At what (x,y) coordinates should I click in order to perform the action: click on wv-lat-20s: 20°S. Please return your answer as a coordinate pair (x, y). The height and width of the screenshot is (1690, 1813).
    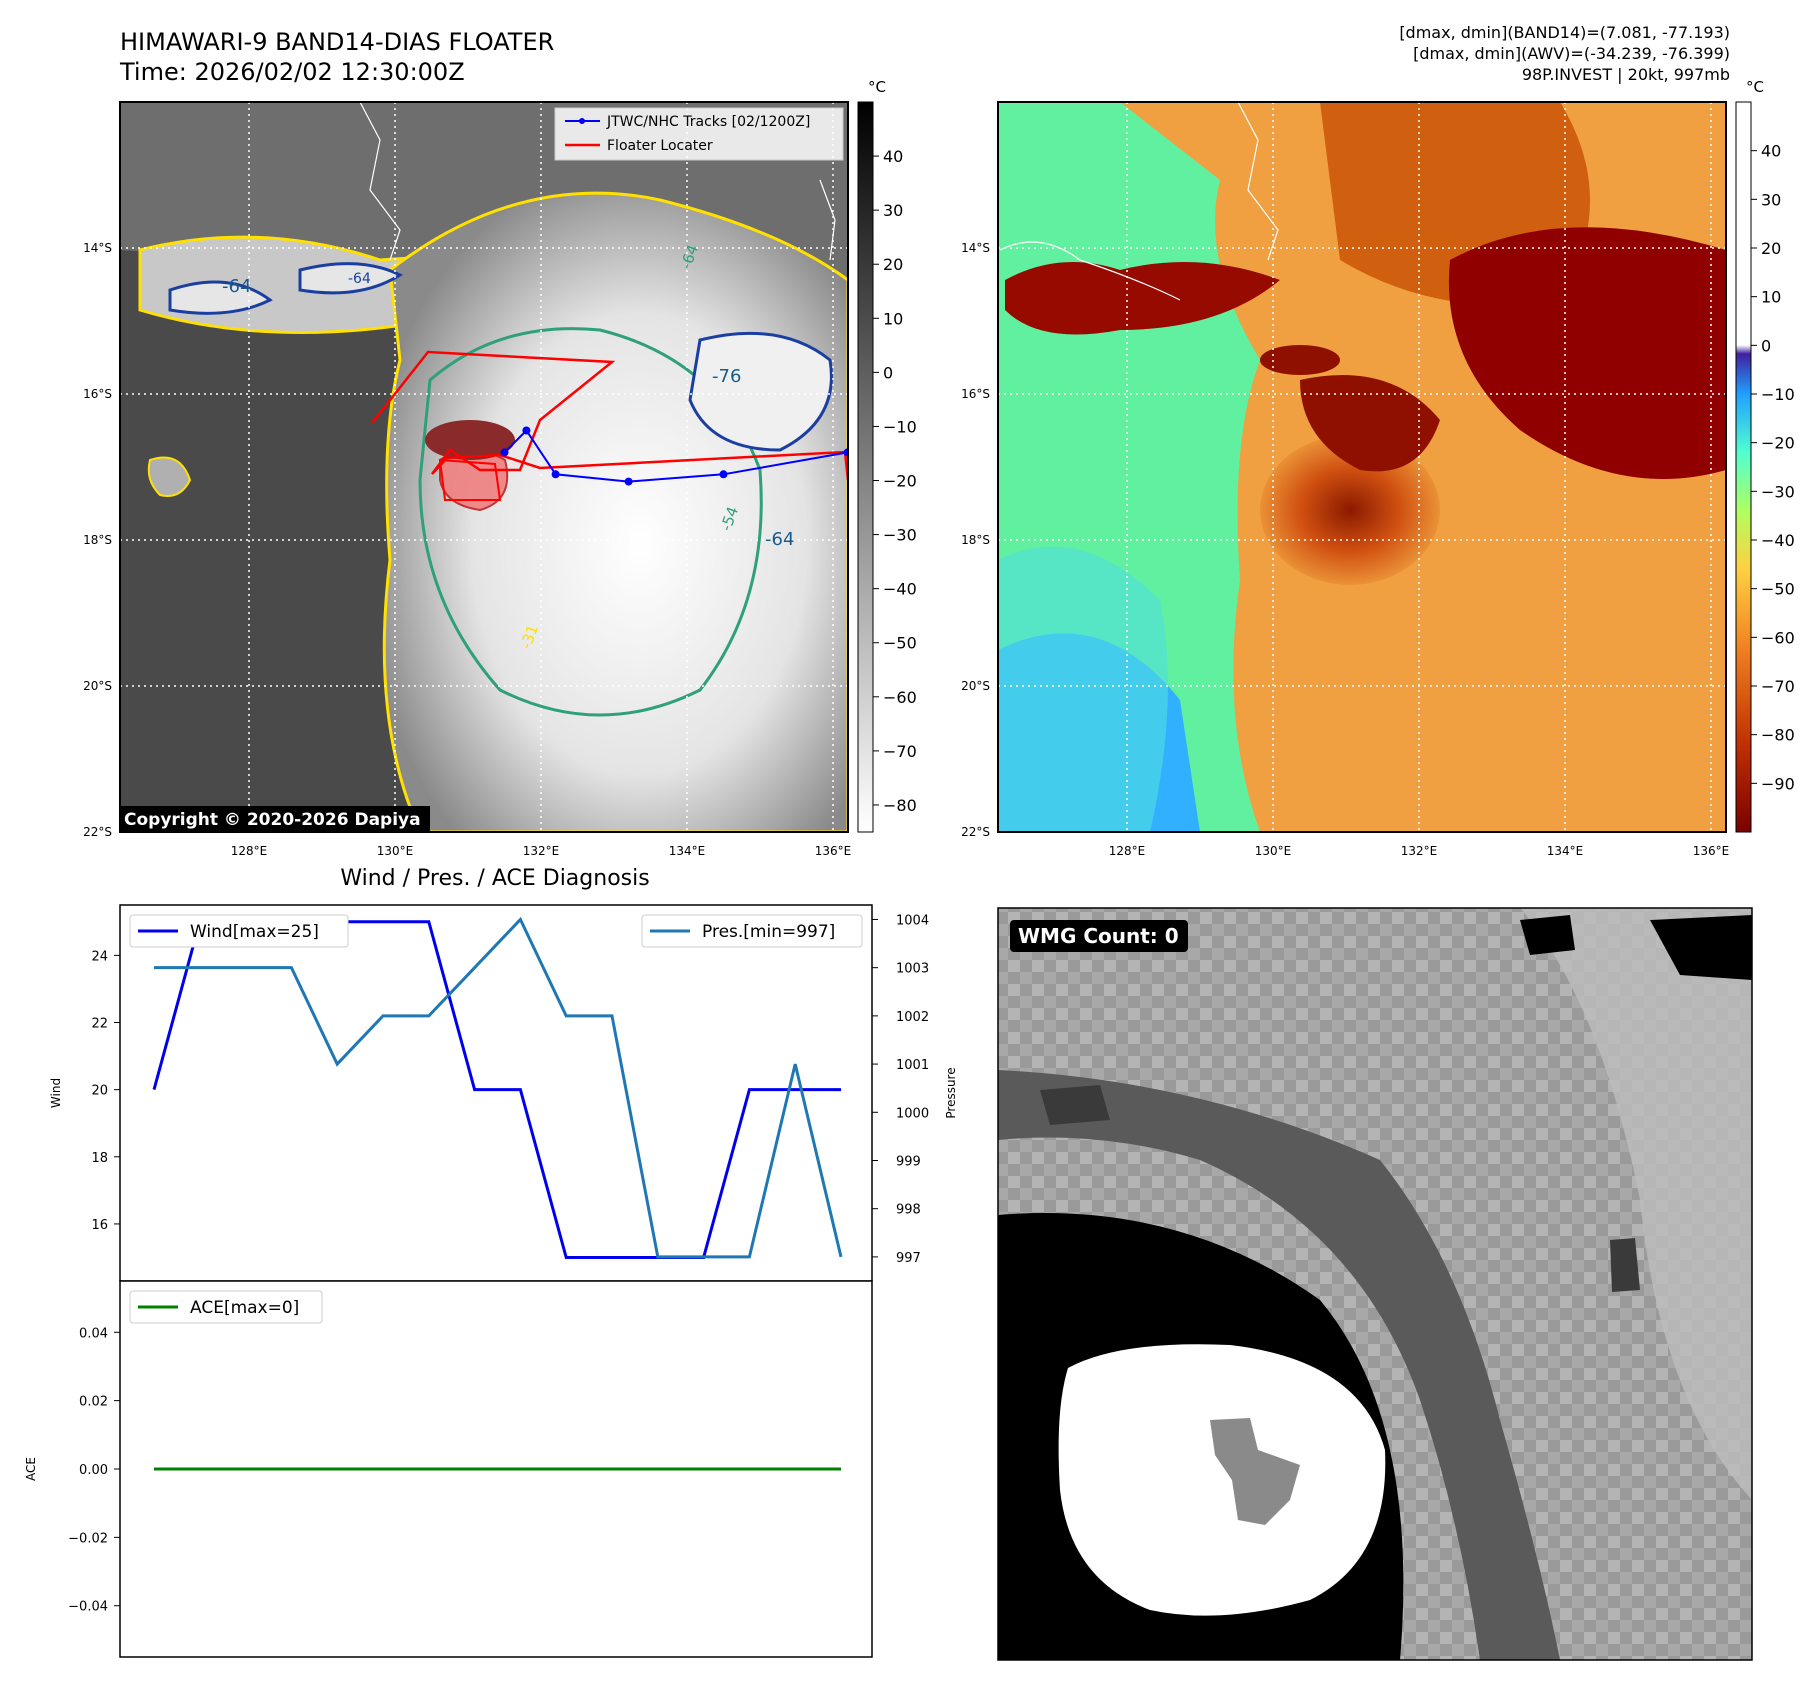
    Looking at the image, I should click on (975, 686).